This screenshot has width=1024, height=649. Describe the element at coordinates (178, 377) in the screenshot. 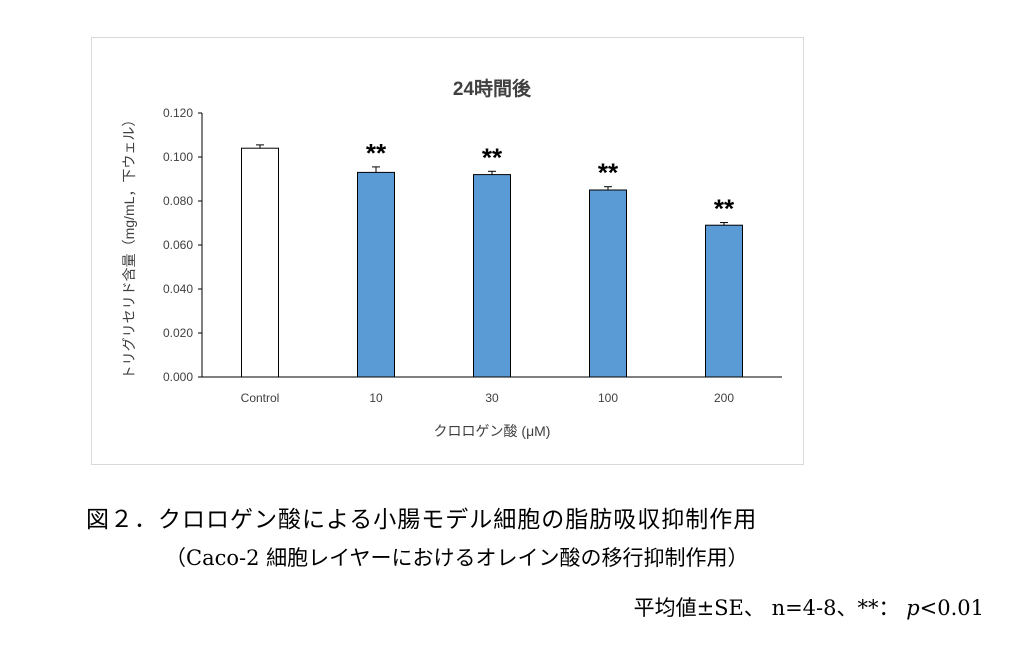

I see `y-tick-label: 0.000` at that location.